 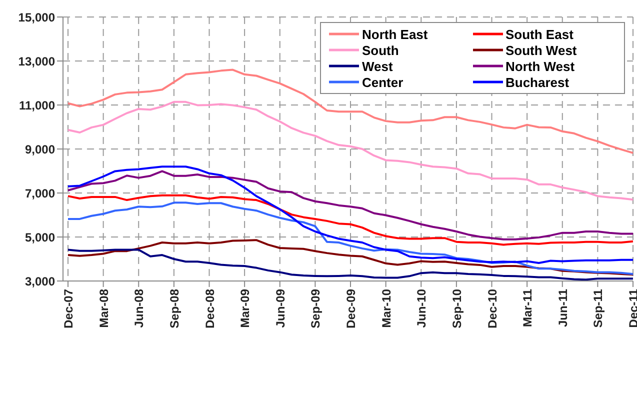 What do you see at coordinates (492, 308) in the screenshot?
I see `x-tick-label: Dec-10` at bounding box center [492, 308].